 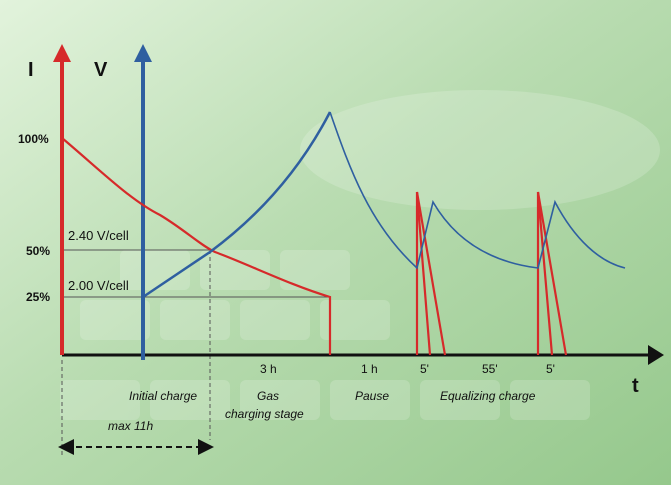 What do you see at coordinates (490, 369) in the screenshot?
I see `duration-rest: 55'` at bounding box center [490, 369].